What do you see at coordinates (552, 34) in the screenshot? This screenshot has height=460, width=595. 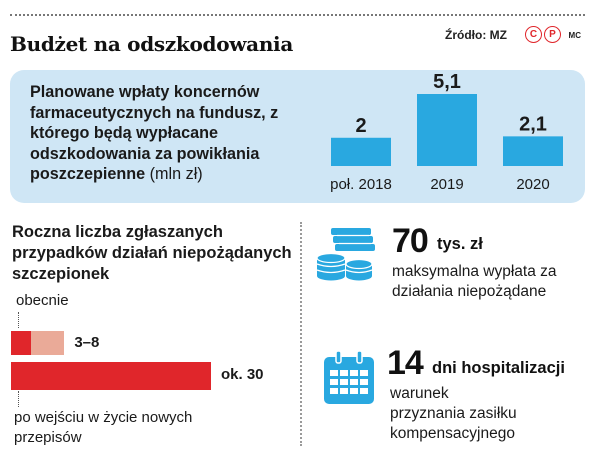 I see `copyright-p-icon: P` at bounding box center [552, 34].